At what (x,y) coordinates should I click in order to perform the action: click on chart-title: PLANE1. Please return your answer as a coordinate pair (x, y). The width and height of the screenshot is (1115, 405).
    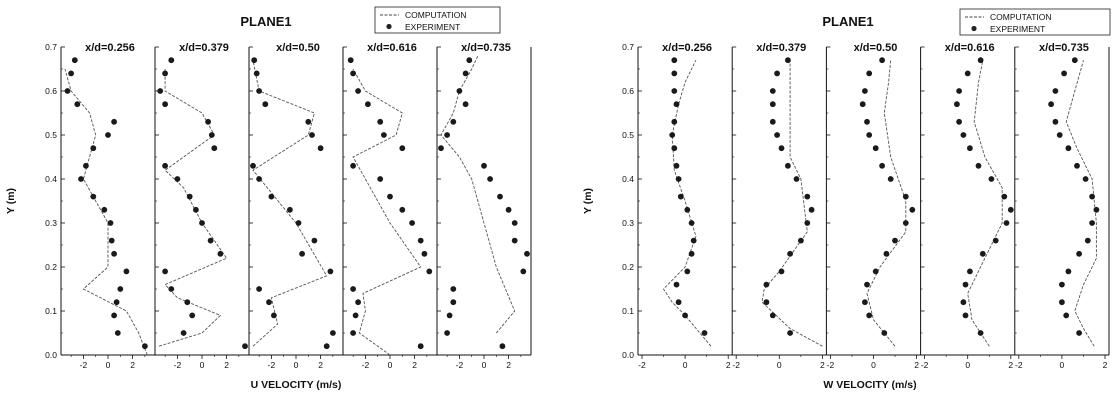
    Looking at the image, I should click on (265, 21).